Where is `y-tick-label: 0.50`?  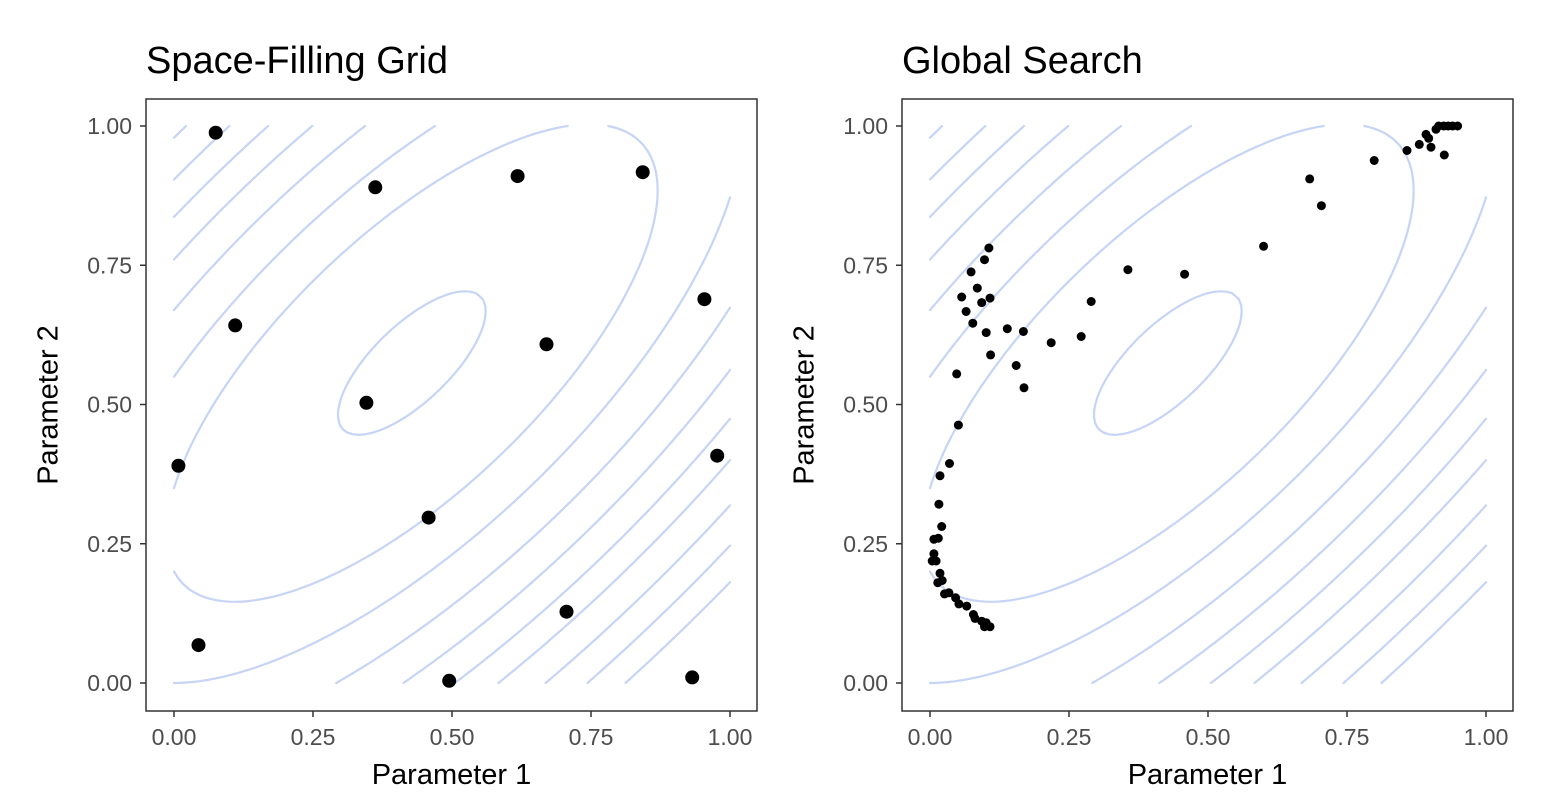
y-tick-label: 0.50 is located at coordinates (865, 405).